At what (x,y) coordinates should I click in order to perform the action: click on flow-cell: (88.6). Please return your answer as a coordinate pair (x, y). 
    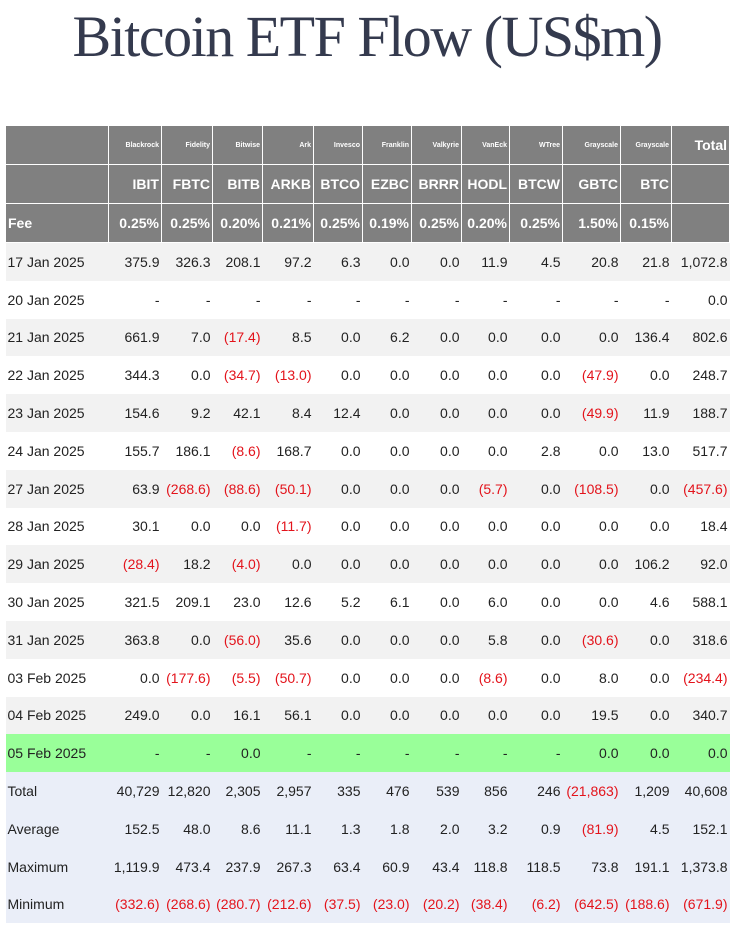
    Looking at the image, I should click on (237, 488).